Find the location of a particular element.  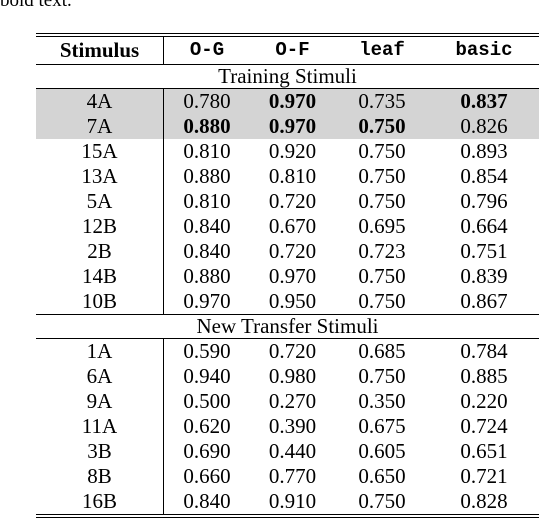

table-row: 2B 0.840 0.720 0.723 0.751 is located at coordinates (287, 251).